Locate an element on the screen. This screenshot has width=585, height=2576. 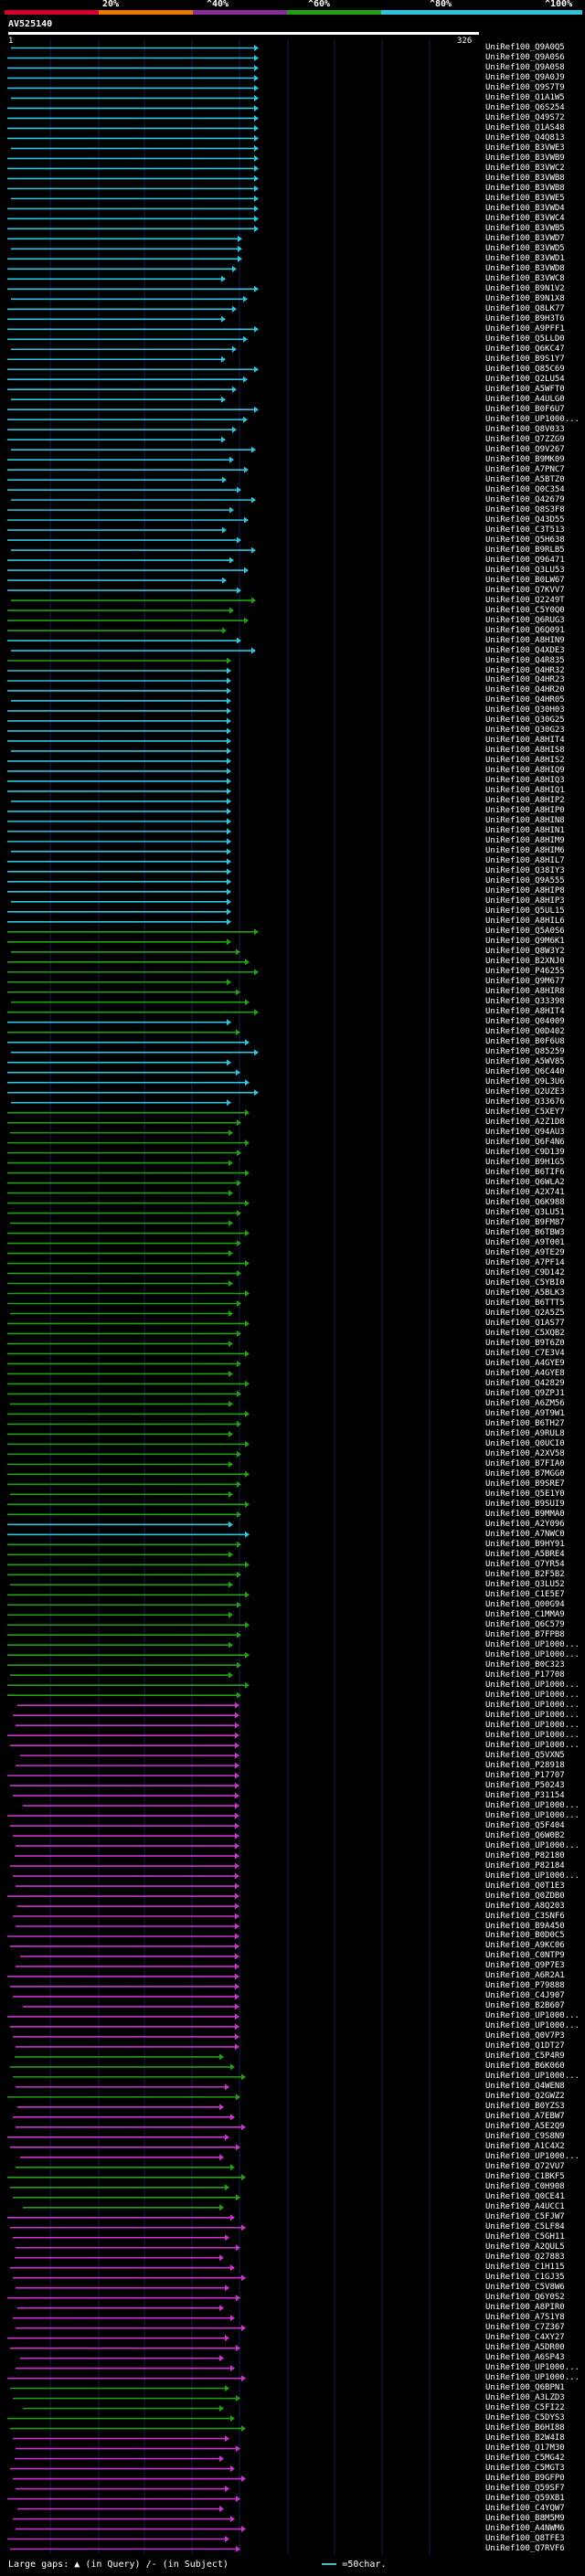
hit-label: UniRef100_Q27883 is located at coordinates (525, 2258).